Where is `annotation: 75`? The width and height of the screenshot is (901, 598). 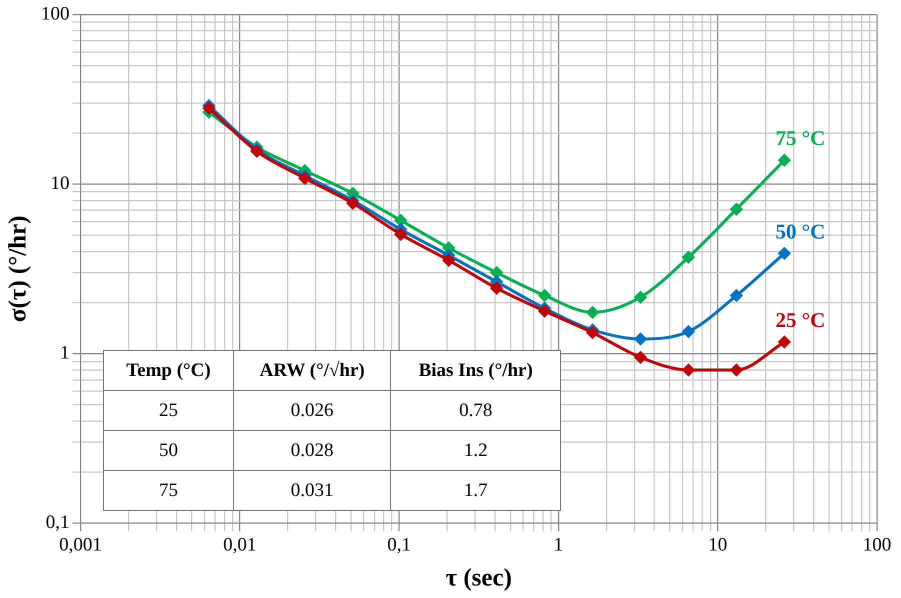
annotation: 75 is located at coordinates (169, 490).